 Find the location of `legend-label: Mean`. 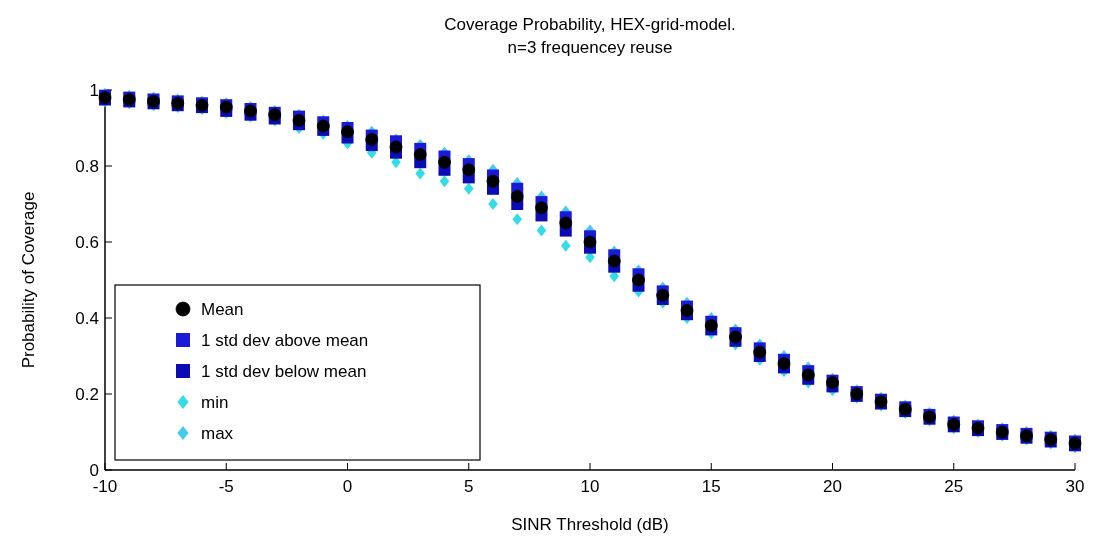

legend-label: Mean is located at coordinates (222, 309).